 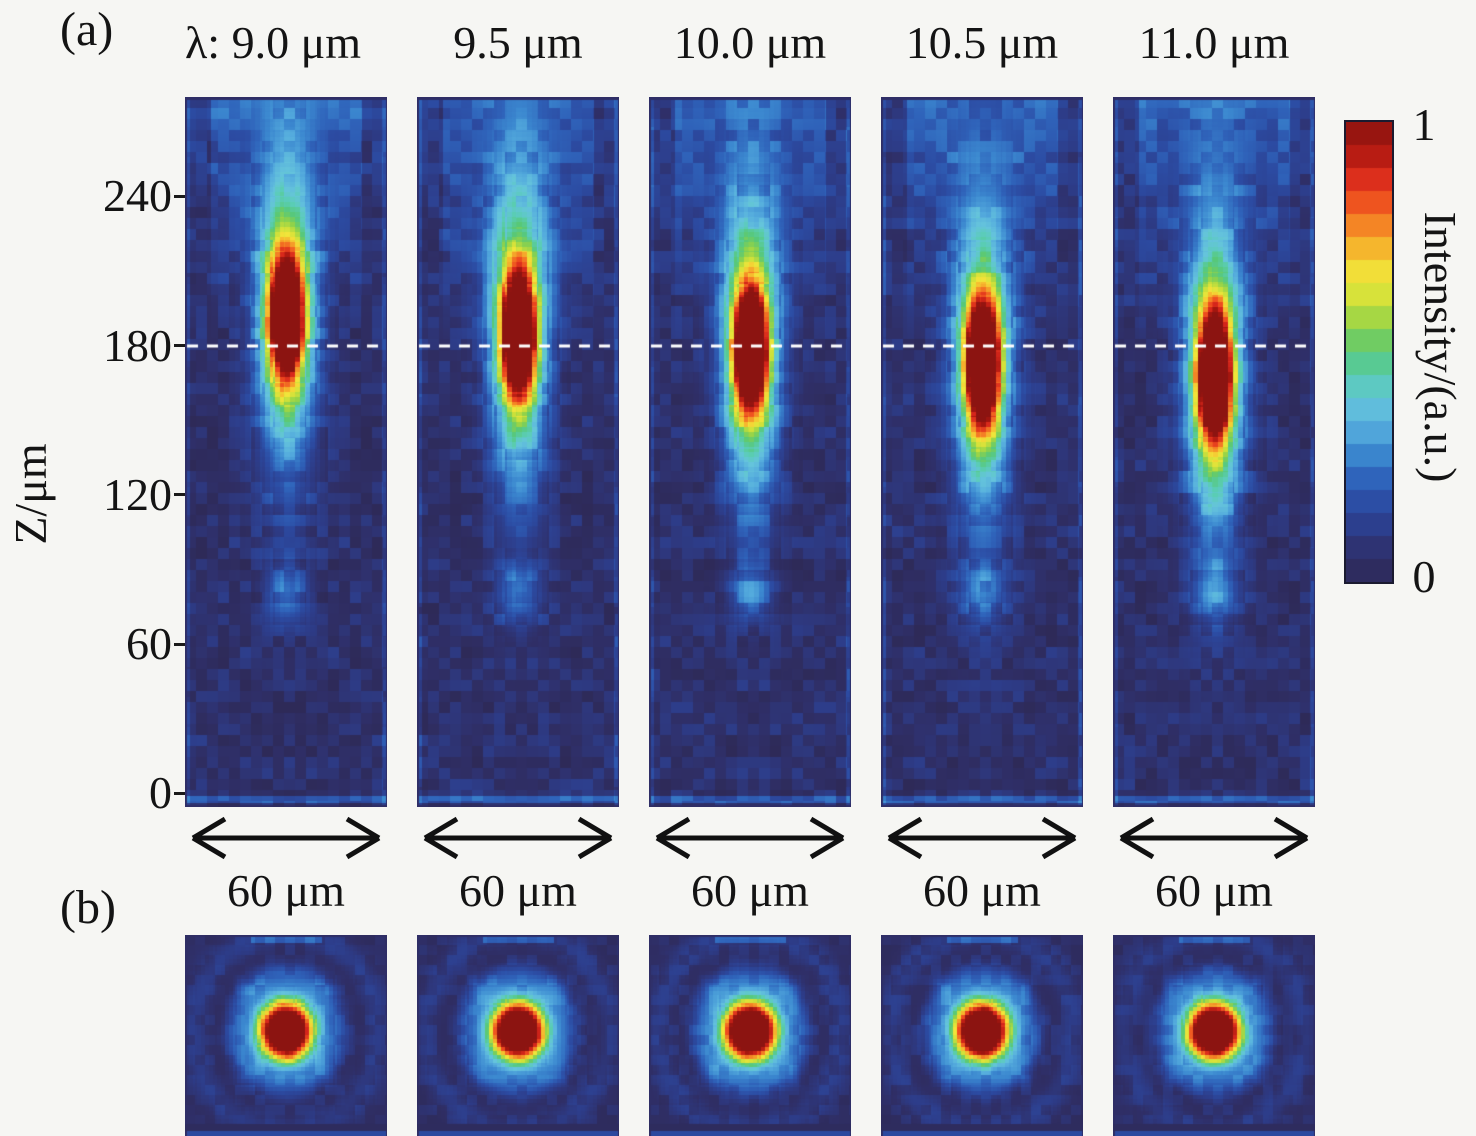 I want to click on heatmap-xz-11.0um, so click(x=1214, y=452).